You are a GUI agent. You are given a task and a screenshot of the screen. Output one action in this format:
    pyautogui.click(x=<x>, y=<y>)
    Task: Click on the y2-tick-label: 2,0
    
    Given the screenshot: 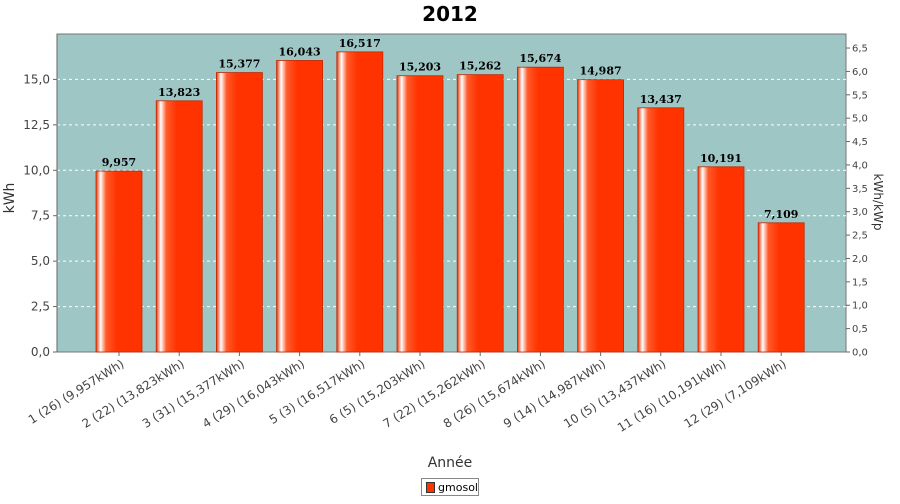 What is the action you would take?
    pyautogui.click(x=860, y=259)
    